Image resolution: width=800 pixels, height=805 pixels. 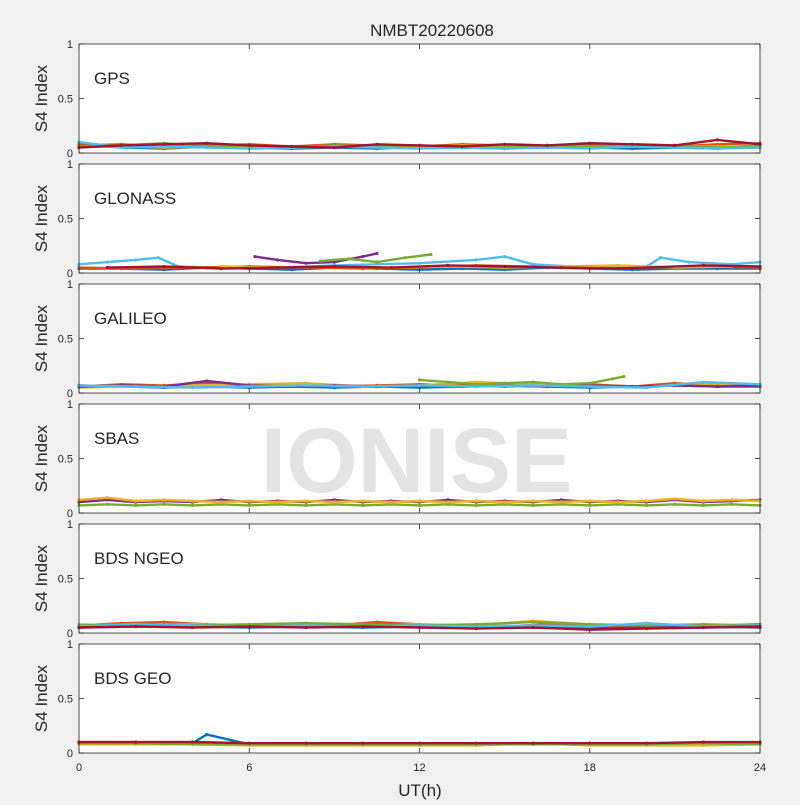 I want to click on x-tick-label: 18, so click(x=590, y=768).